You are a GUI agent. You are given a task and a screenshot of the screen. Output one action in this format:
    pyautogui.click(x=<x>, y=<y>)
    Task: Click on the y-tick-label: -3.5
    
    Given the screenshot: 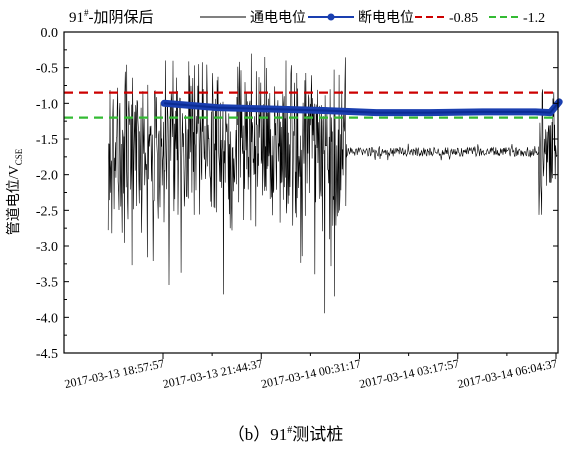 What is the action you would take?
    pyautogui.click(x=47, y=283)
    